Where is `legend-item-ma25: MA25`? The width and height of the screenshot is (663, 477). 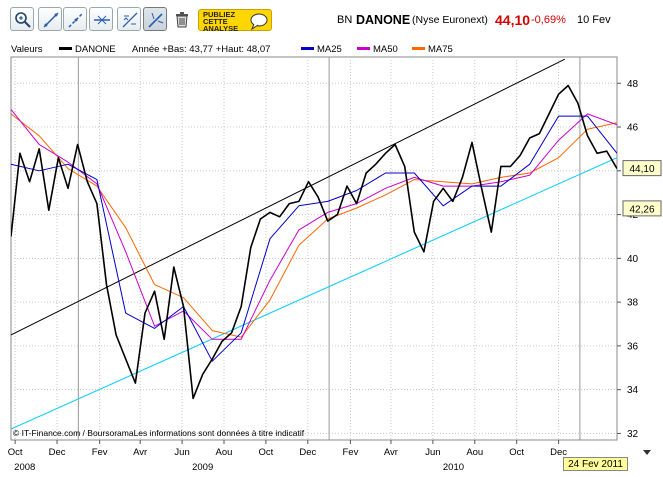
legend-item-ma25: MA25 is located at coordinates (321, 49).